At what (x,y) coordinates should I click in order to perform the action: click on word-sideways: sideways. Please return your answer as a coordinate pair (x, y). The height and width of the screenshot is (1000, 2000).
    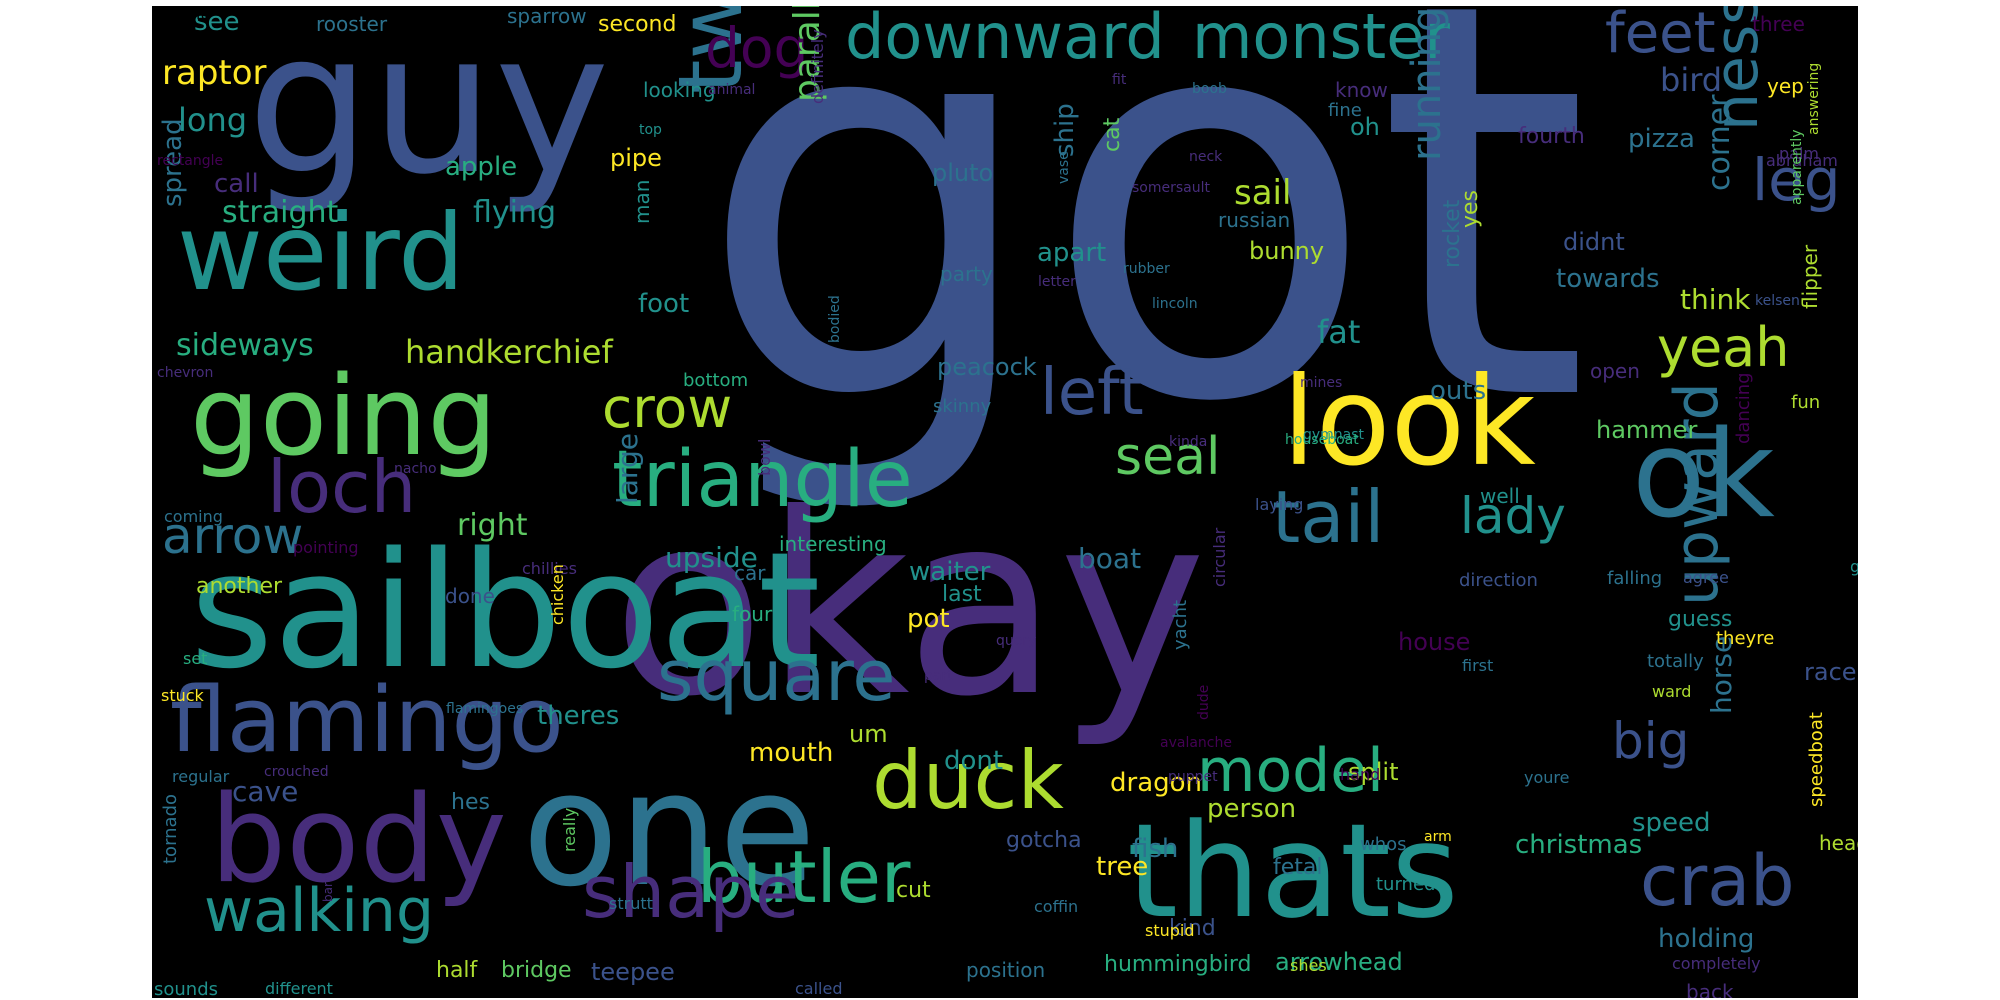
    Looking at the image, I should click on (245, 345).